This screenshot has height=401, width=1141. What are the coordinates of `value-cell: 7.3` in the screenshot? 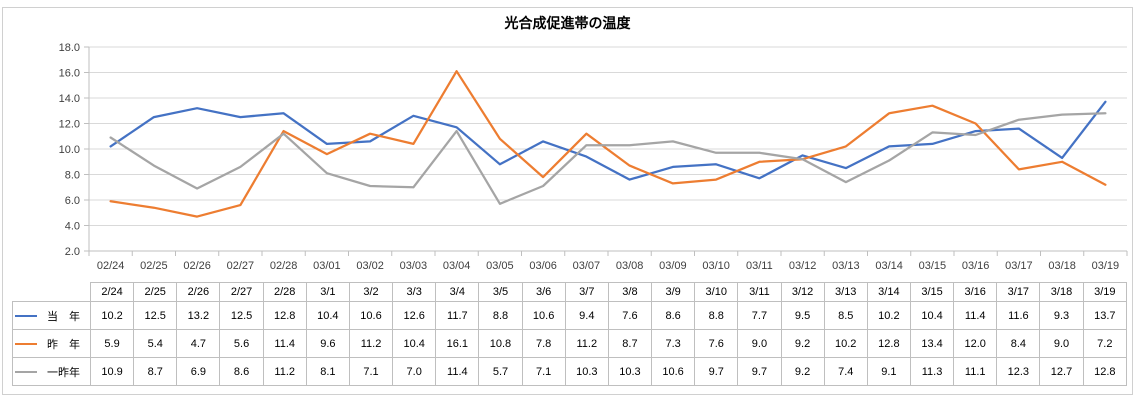 It's located at (673, 343).